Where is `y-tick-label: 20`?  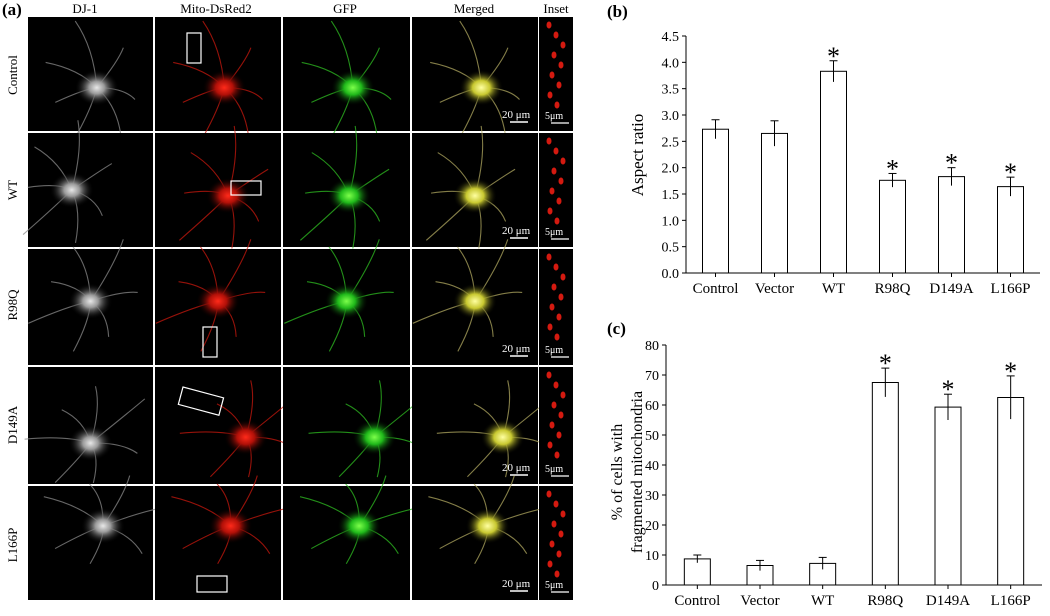
y-tick-label: 20 is located at coordinates (652, 526).